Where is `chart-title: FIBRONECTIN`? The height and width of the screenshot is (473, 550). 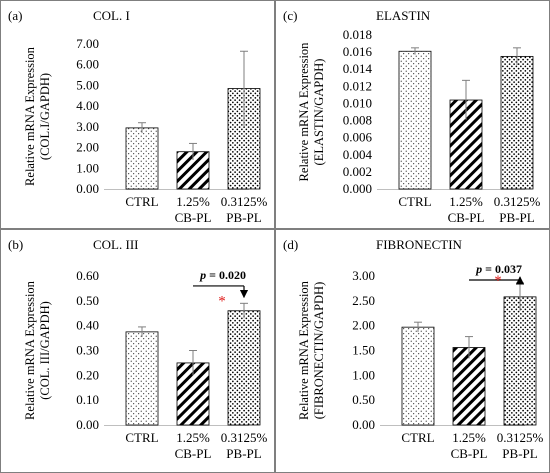 chart-title: FIBRONECTIN is located at coordinates (419, 244).